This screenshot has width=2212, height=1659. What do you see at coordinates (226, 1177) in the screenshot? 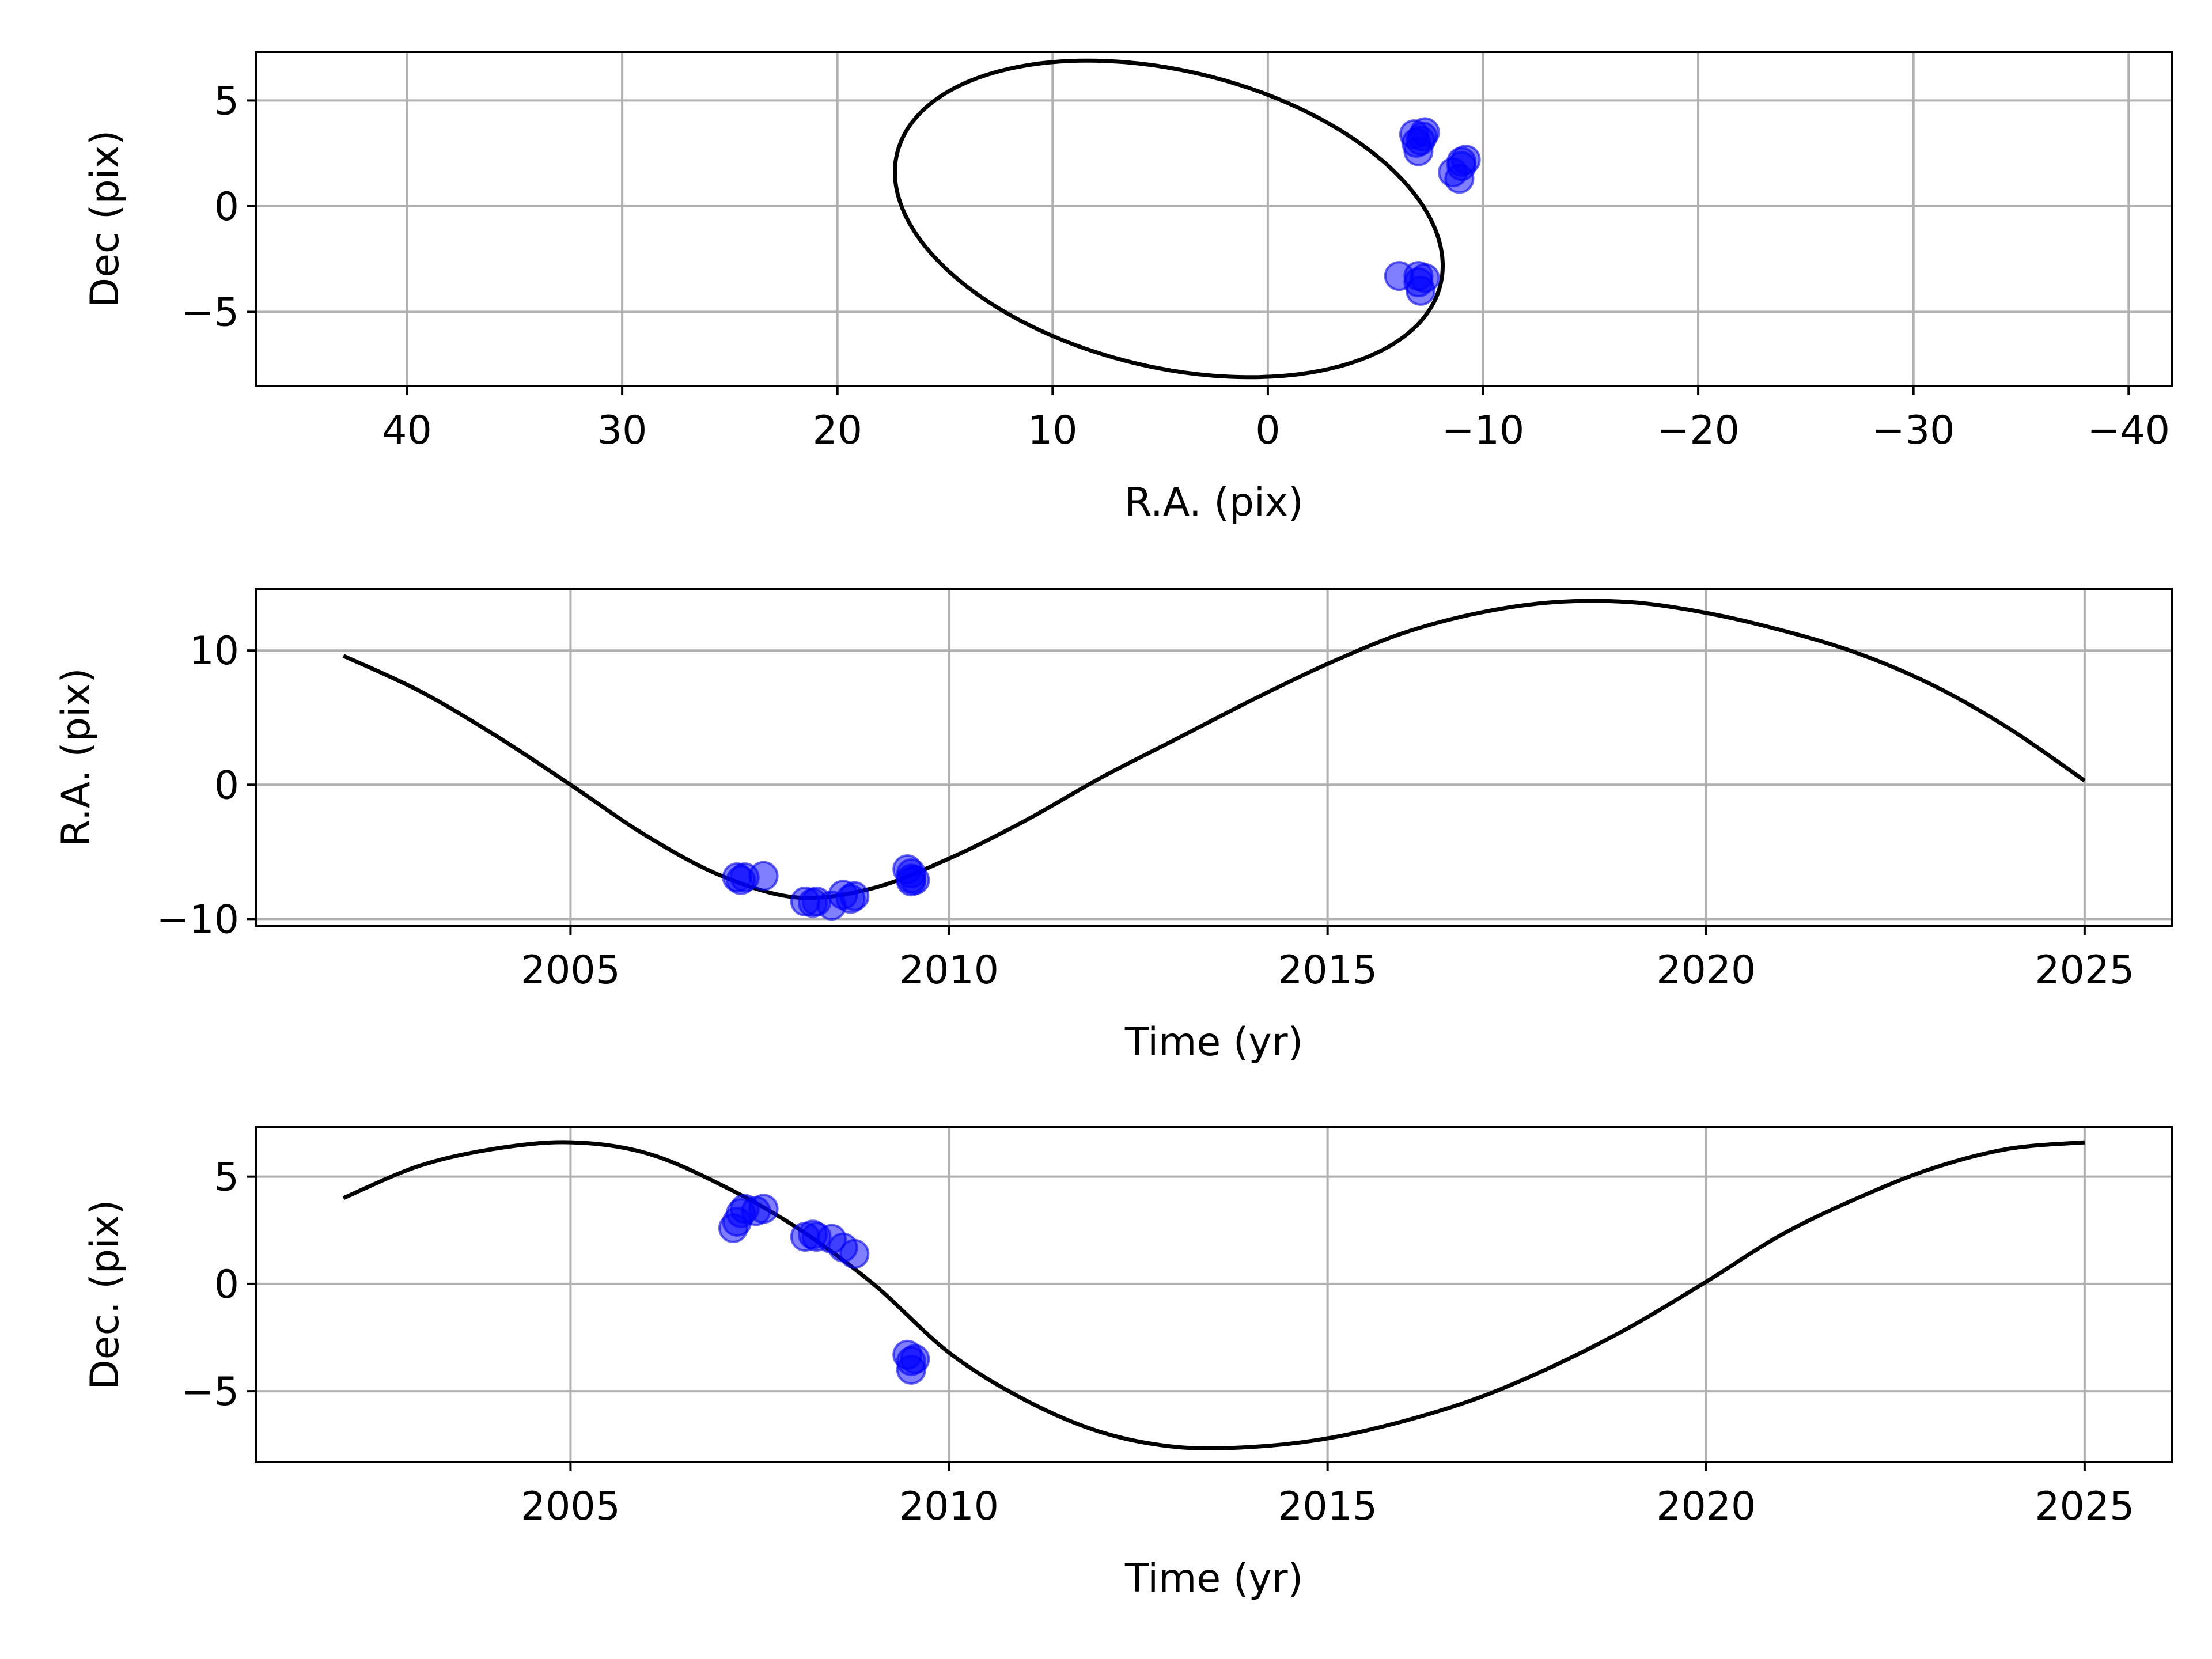
I see `dec-time-ytick-label: 5` at bounding box center [226, 1177].